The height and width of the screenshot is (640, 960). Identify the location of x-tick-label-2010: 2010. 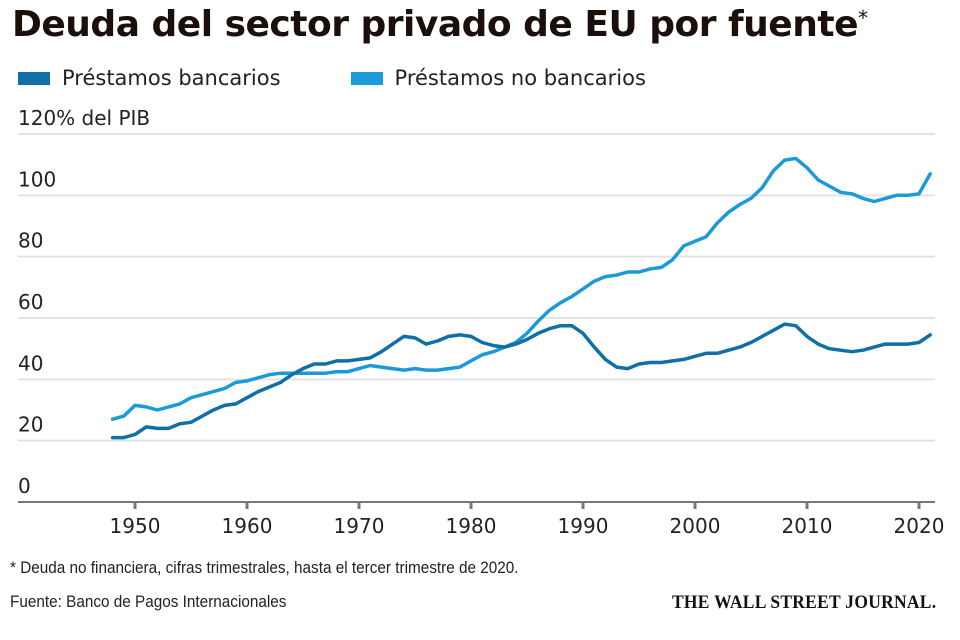
(807, 526).